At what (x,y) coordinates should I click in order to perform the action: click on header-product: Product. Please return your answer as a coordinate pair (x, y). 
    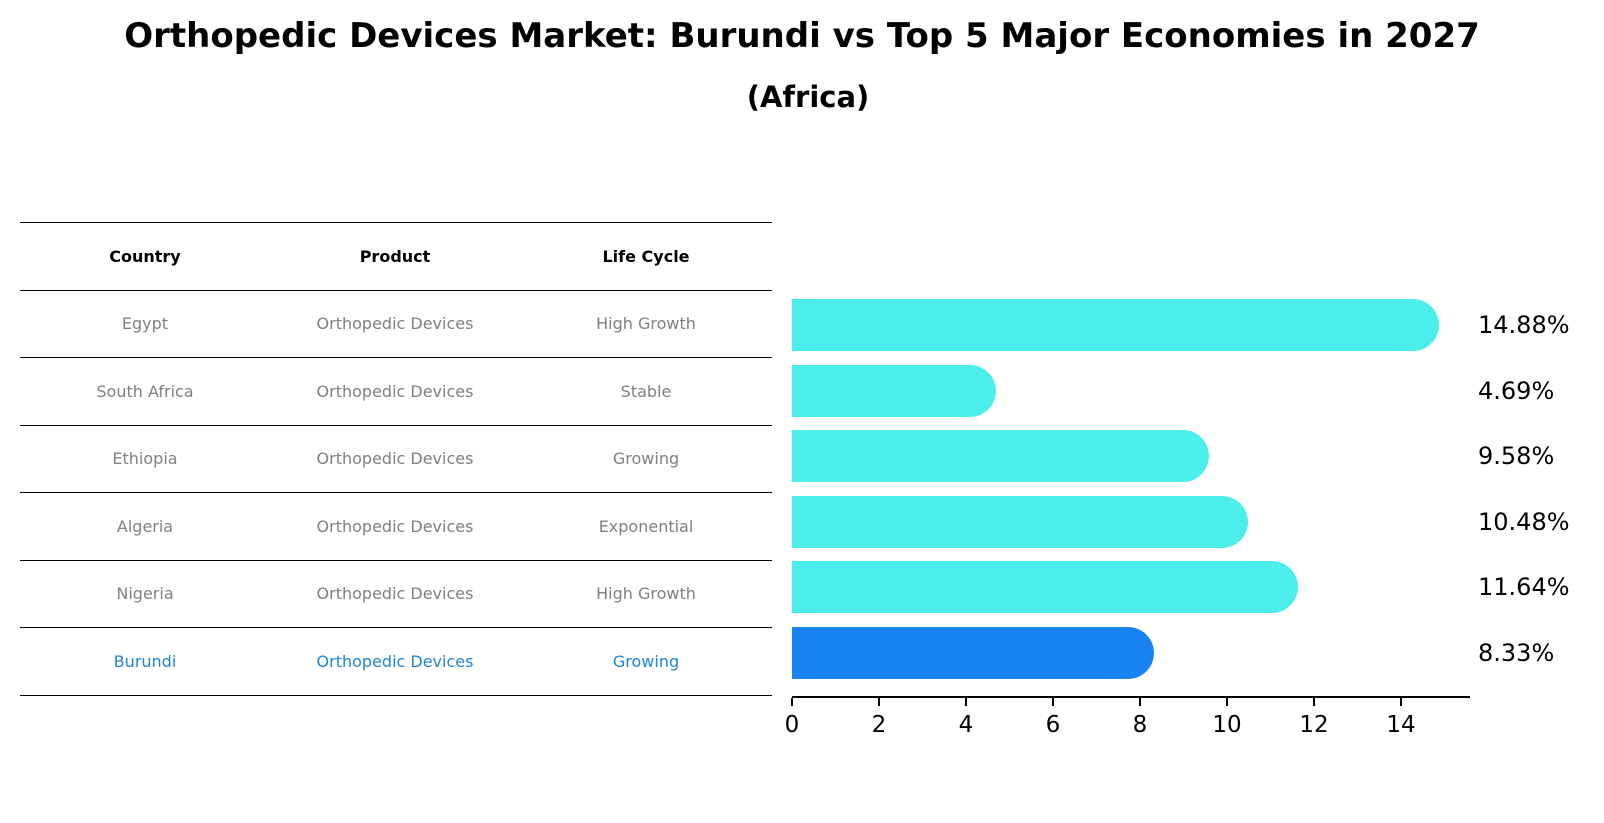
    Looking at the image, I should click on (395, 256).